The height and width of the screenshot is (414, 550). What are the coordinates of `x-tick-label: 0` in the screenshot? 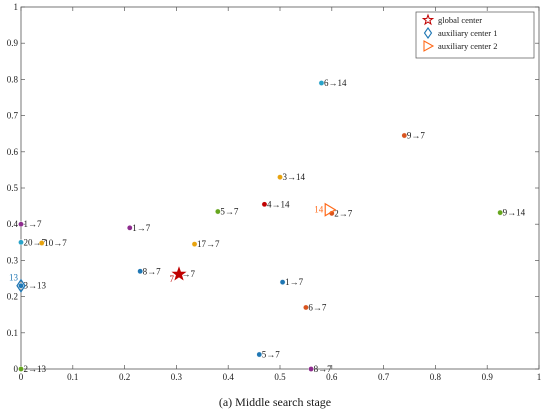 It's located at (21, 377).